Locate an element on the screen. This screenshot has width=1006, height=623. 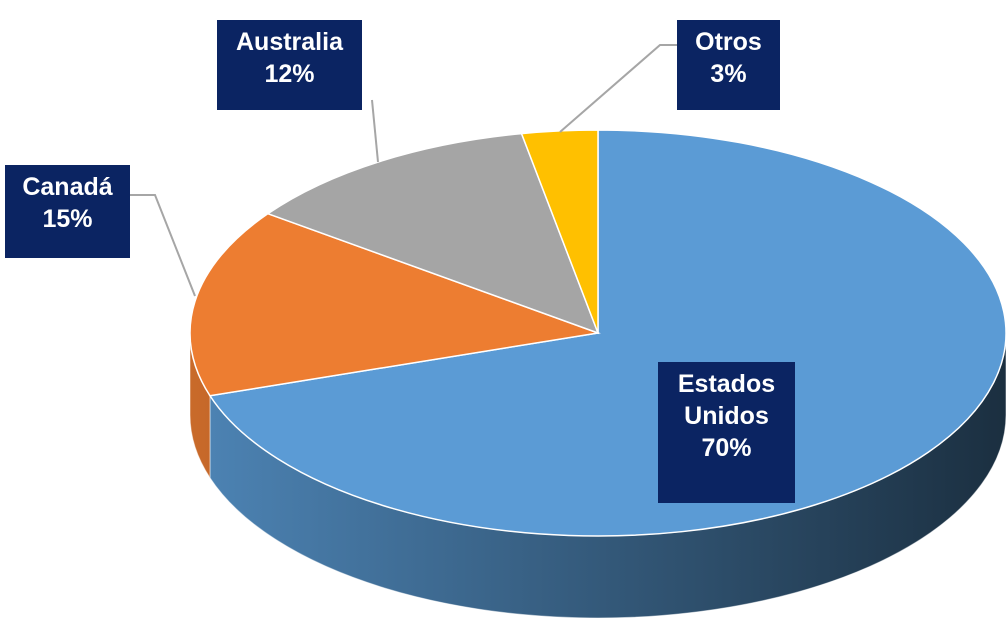
label-value: 12% is located at coordinates (289, 74).